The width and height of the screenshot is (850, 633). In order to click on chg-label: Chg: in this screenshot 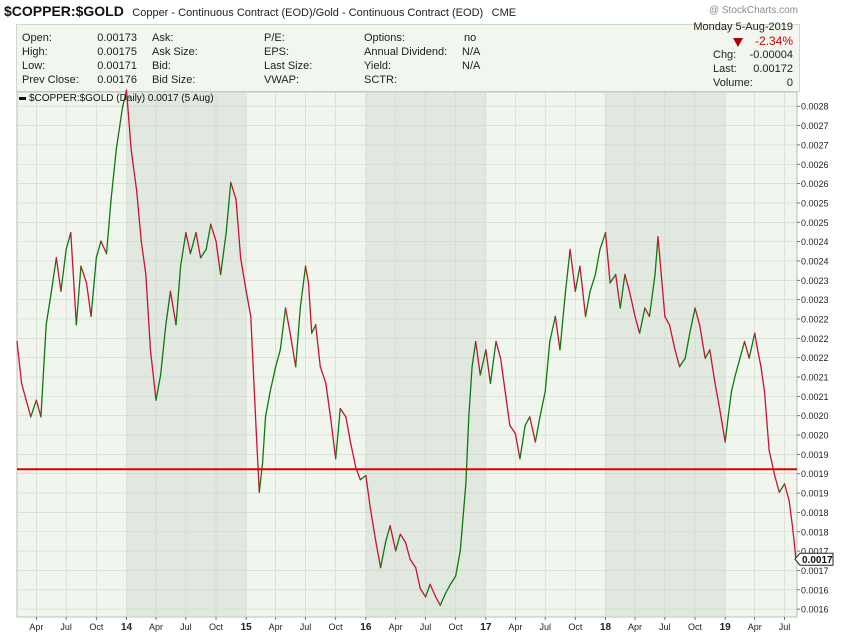, I will do `click(725, 55)`.